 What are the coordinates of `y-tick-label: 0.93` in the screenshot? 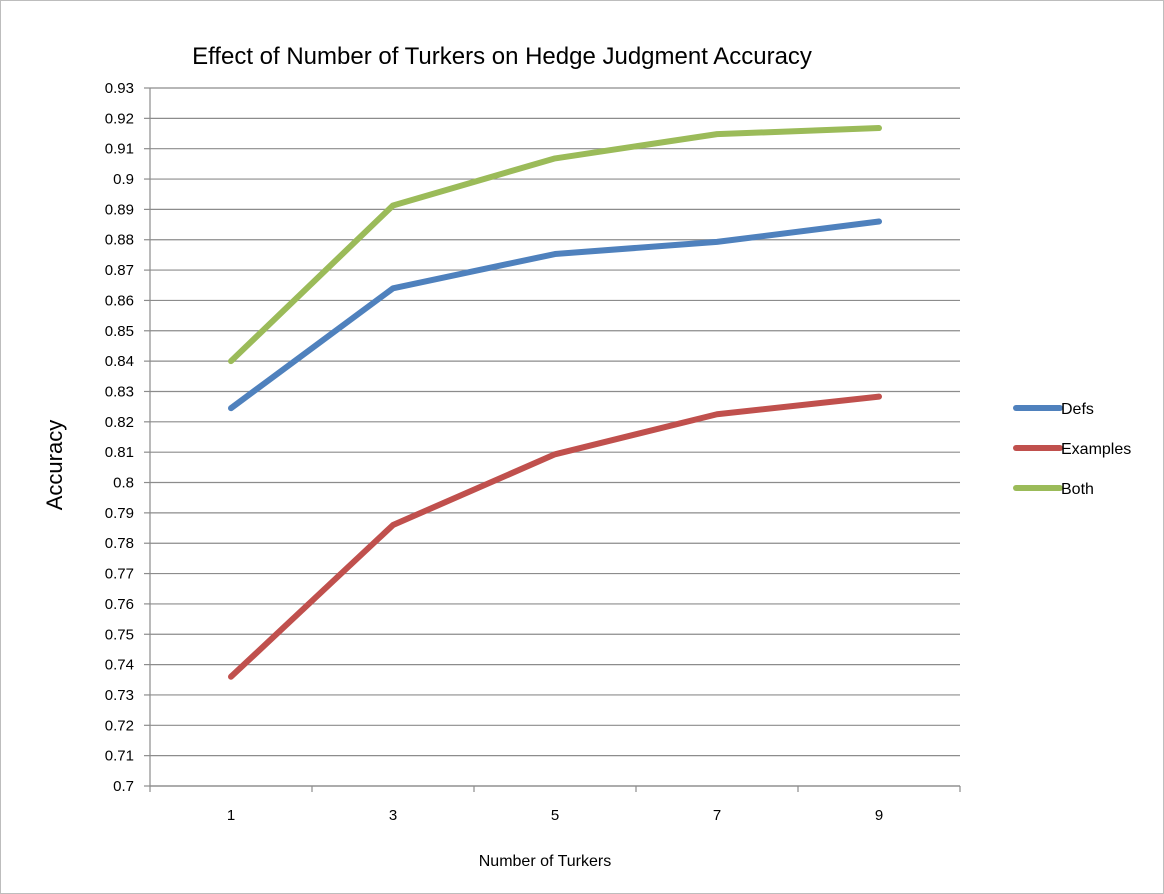 It's located at (119, 88).